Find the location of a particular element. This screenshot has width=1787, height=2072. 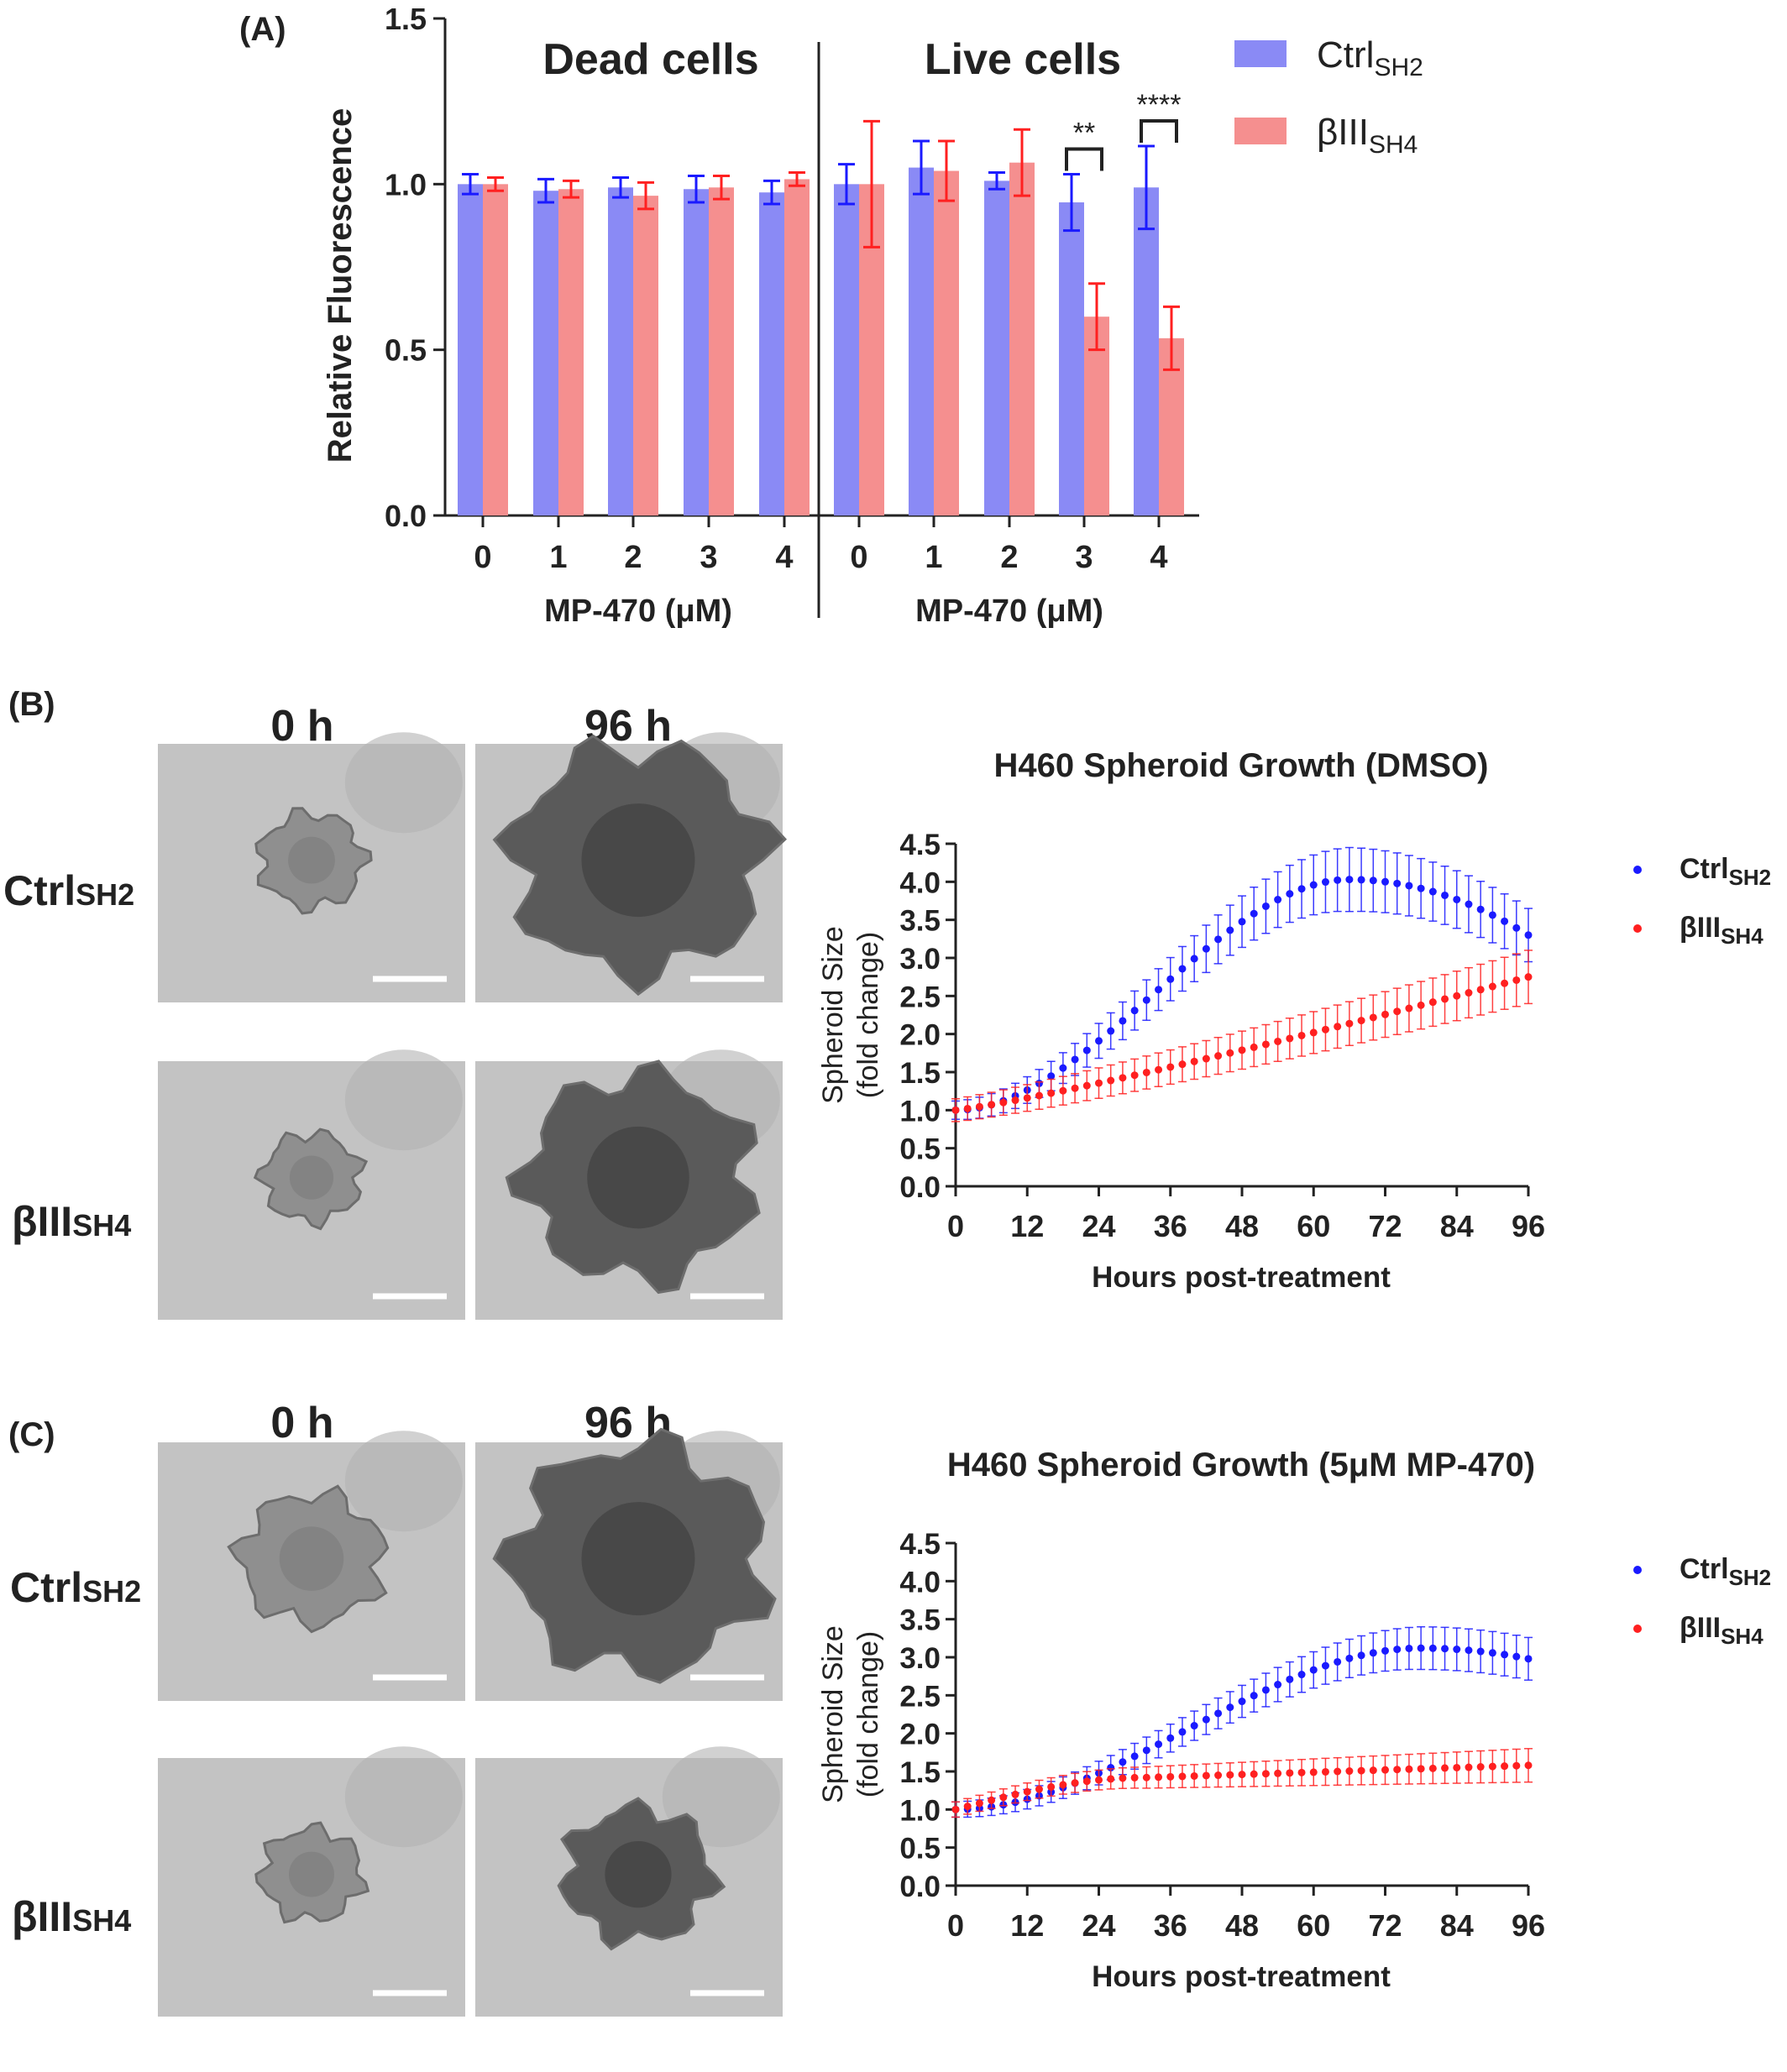

y-tick-label: 1.0 is located at coordinates (920, 1810).